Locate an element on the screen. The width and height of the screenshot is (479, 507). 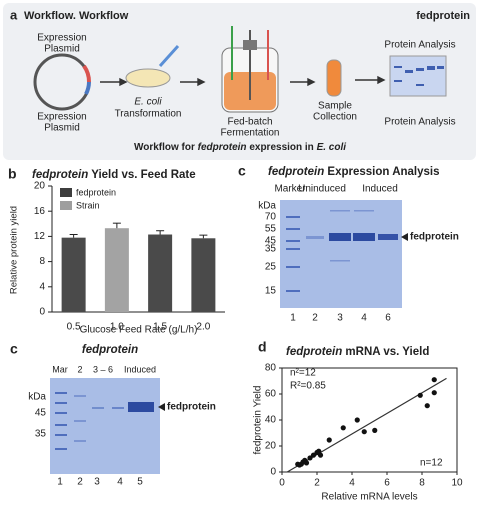
title-part: mRNA vs. Yield is located at coordinates (385, 352).